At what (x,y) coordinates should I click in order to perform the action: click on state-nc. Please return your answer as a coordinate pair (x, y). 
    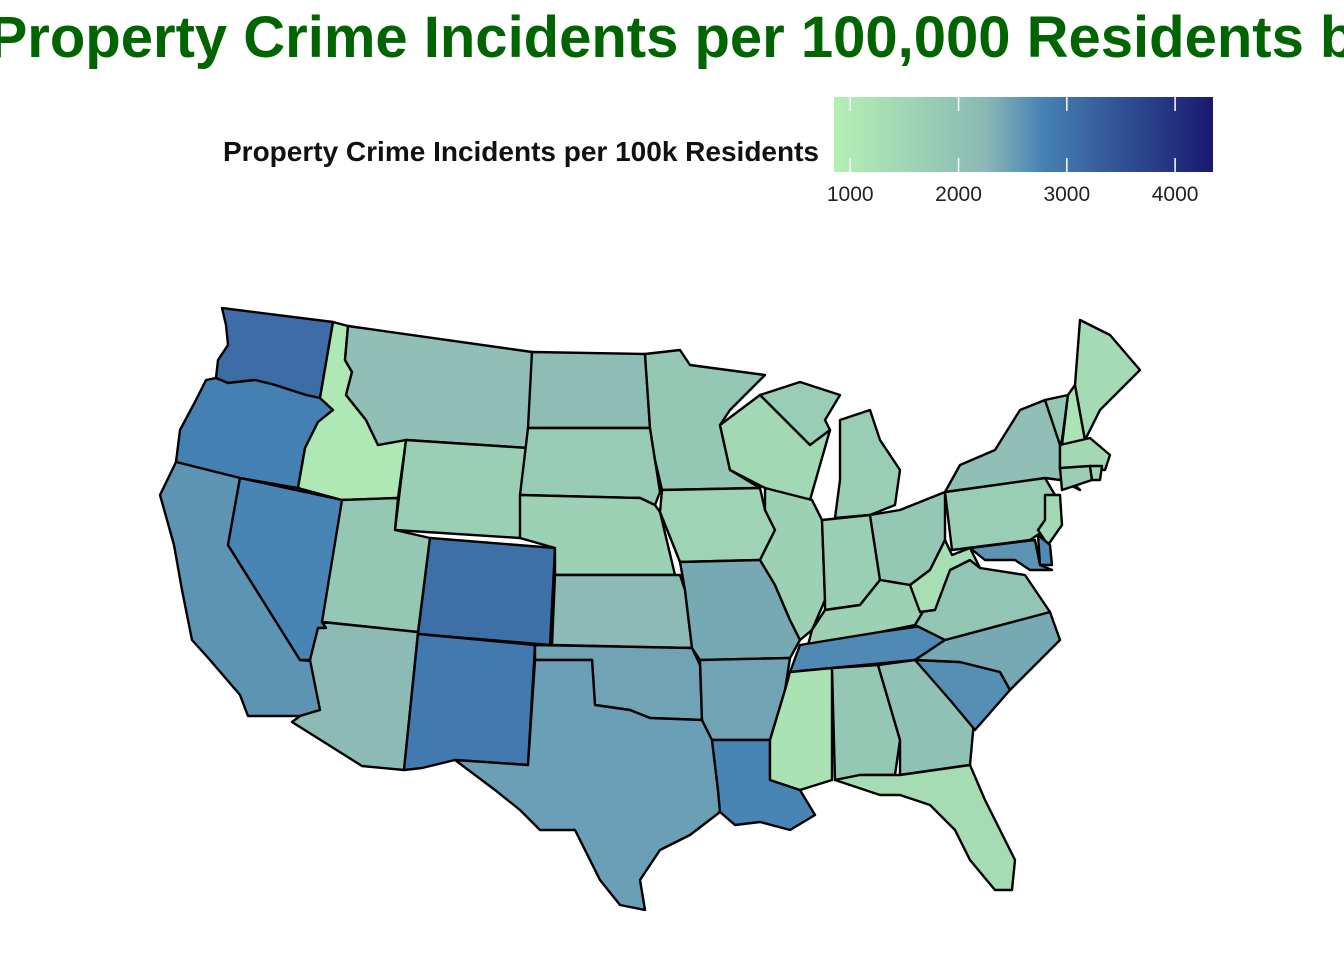
    Looking at the image, I should click on (987, 651).